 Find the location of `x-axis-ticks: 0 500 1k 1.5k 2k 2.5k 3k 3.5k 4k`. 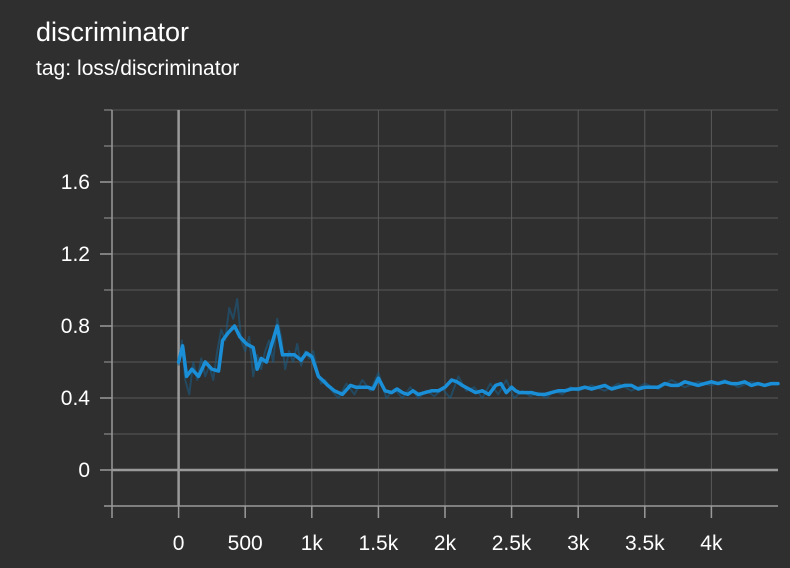

x-axis-ticks: 0 500 1k 1.5k 2k 2.5k 3k 3.5k 4k is located at coordinates (417, 530).